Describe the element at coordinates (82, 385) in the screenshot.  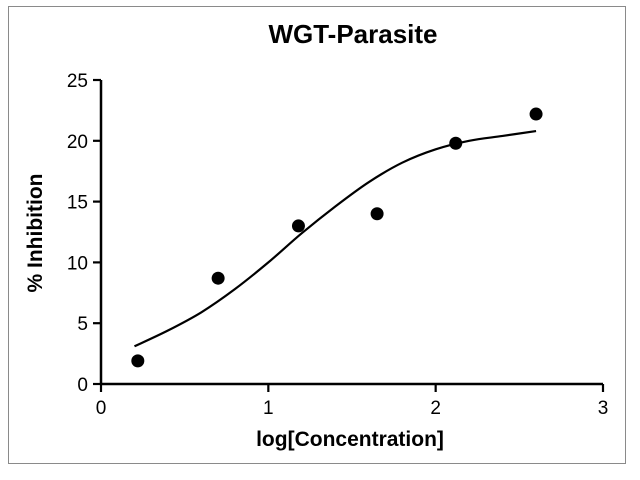
I see `y-tick-label: 0` at that location.